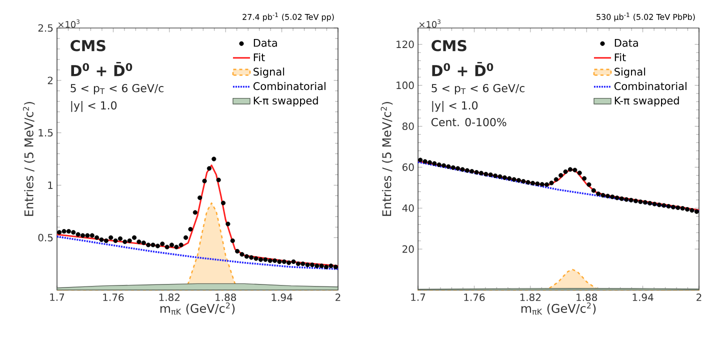 This screenshot has width=710, height=339. I want to click on y-tick-label: 80, so click(408, 126).